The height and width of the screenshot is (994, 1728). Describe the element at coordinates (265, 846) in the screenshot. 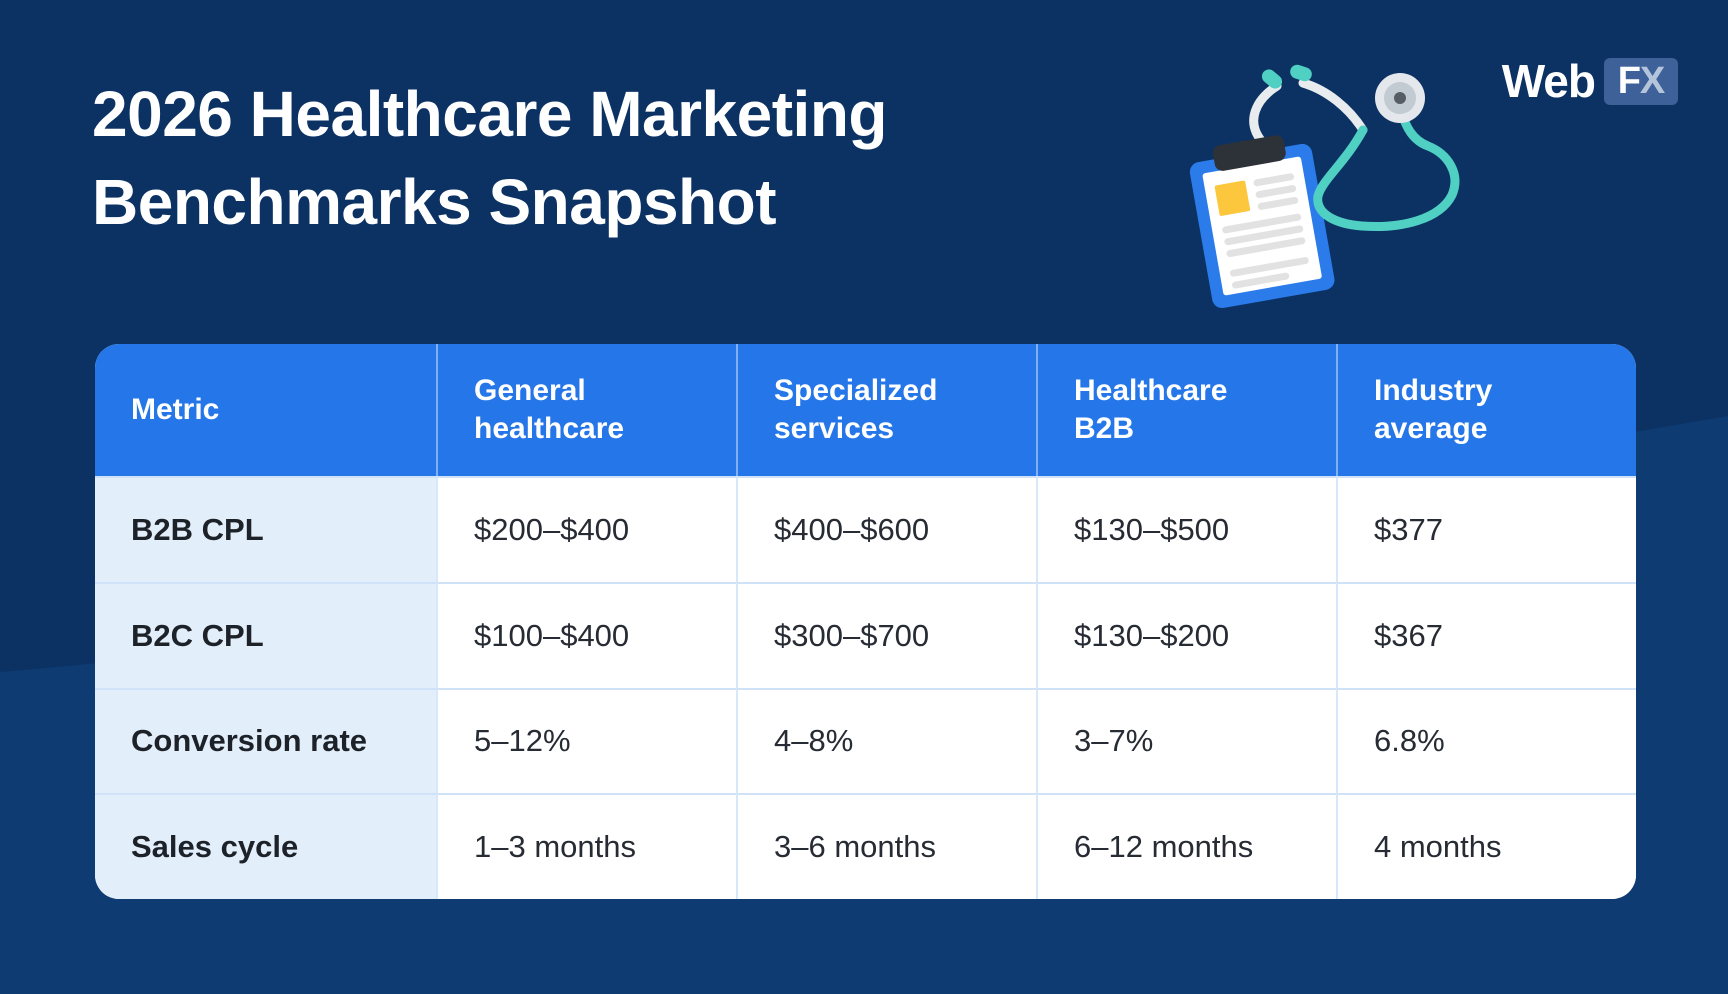

I see `row-label-sales-cycle: Sales cycle` at that location.